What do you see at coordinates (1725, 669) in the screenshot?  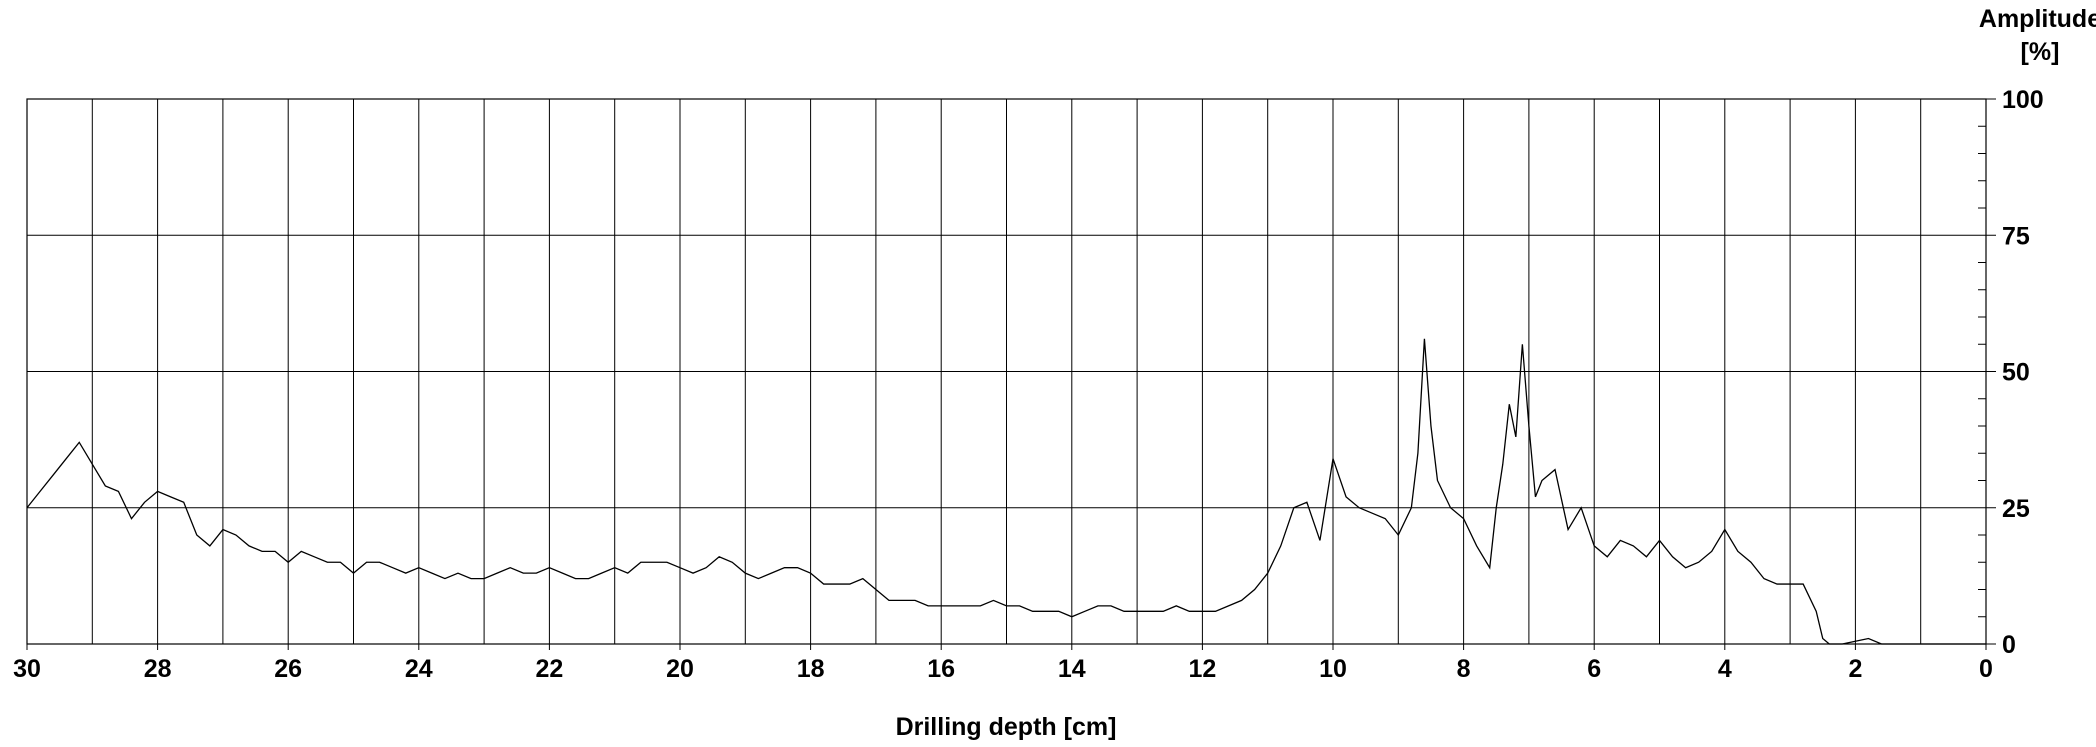 I see `x-tick-label: 4` at bounding box center [1725, 669].